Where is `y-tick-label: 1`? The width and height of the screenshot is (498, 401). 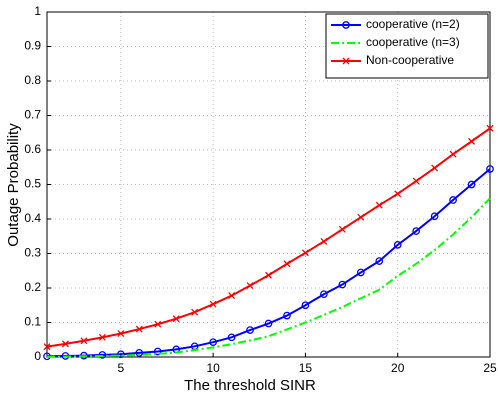 y-tick-label: 1 is located at coordinates (37, 11).